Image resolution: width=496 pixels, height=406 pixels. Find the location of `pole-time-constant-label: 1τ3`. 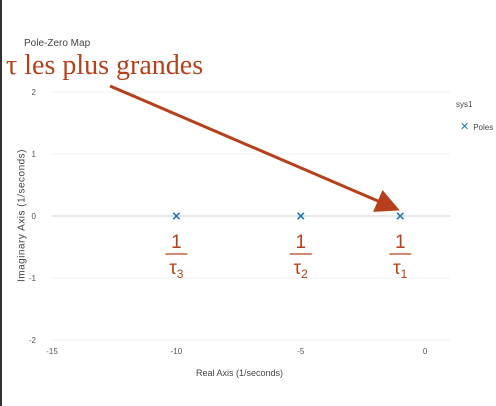

pole-time-constant-label: 1τ3 is located at coordinates (176, 256).